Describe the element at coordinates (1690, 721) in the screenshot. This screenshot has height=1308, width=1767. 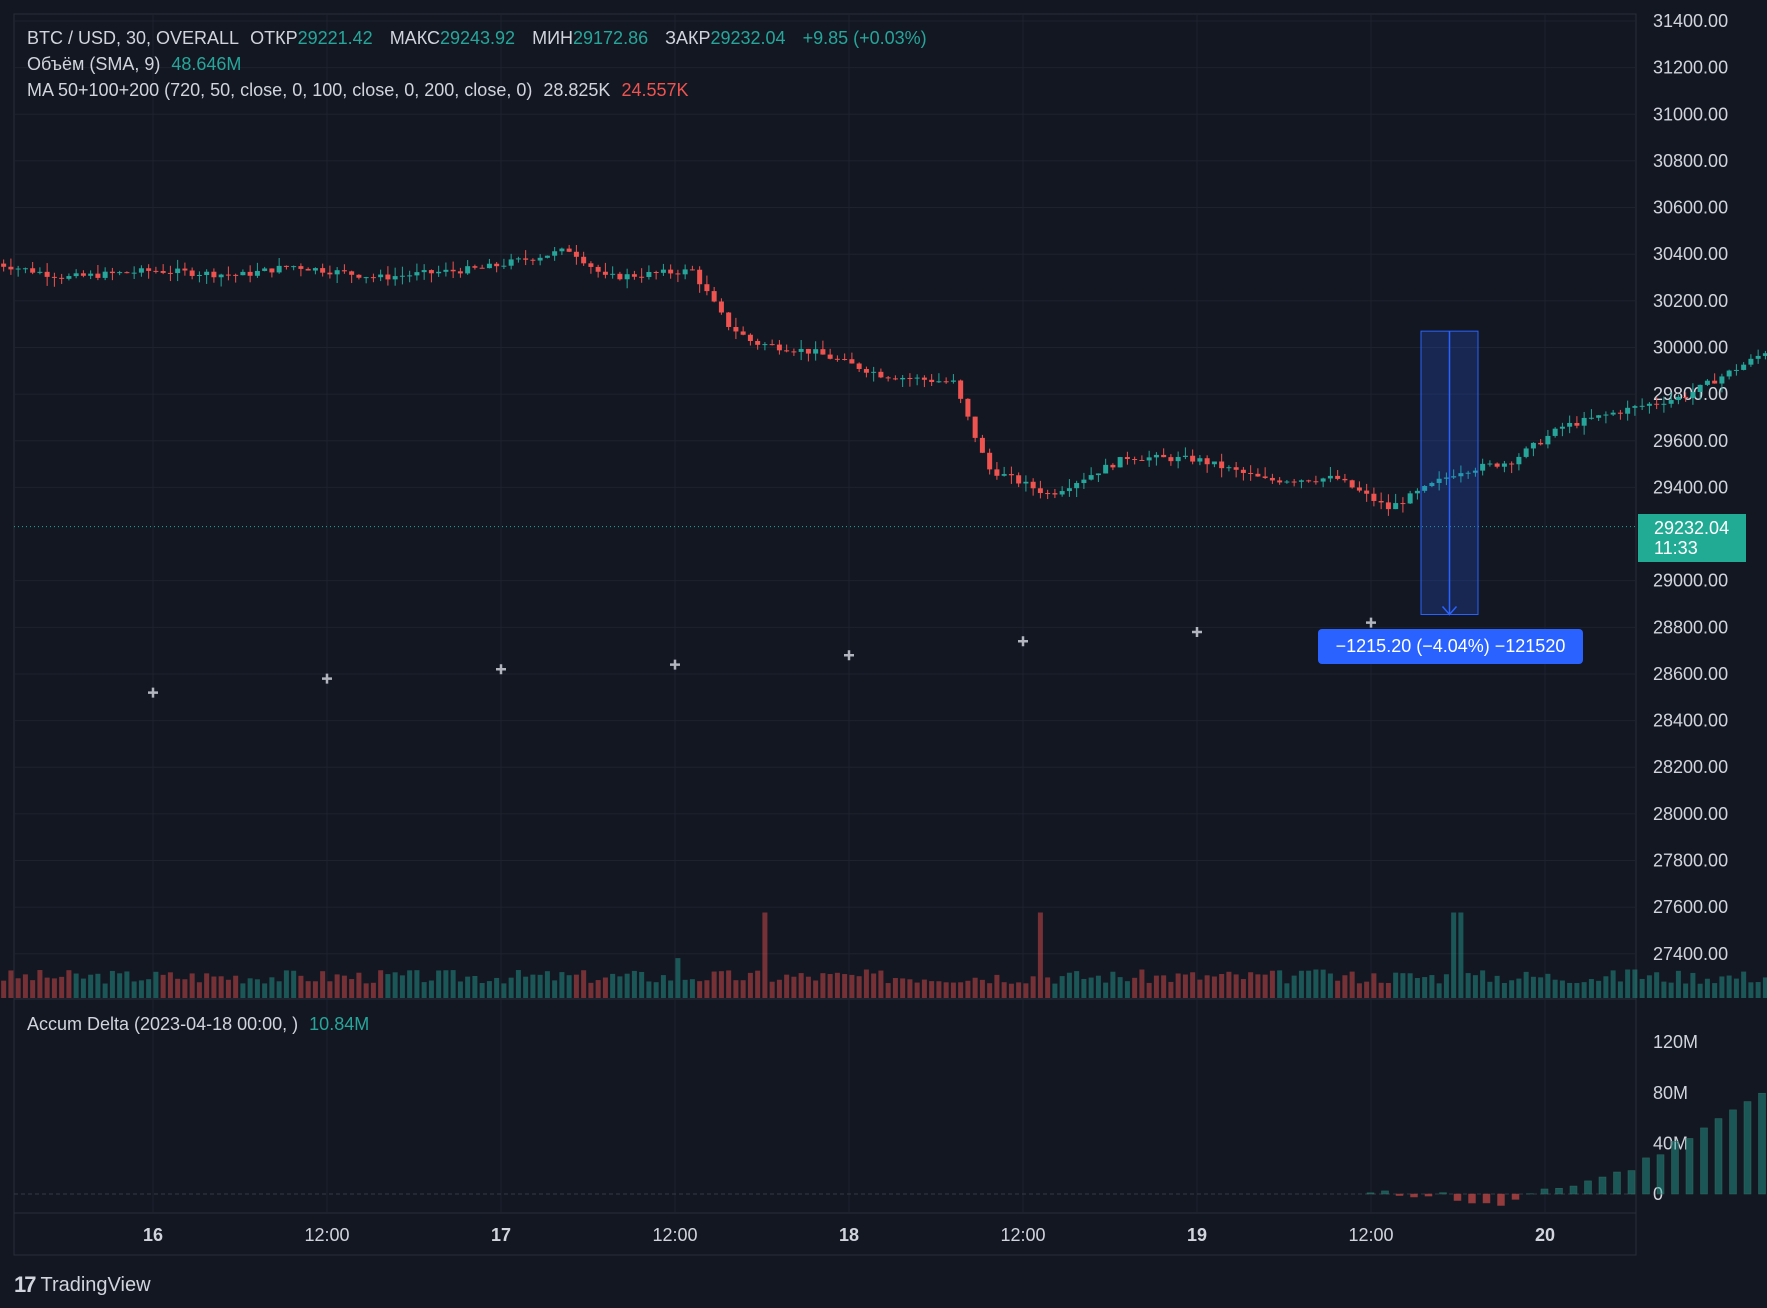
I see `price-tick-label: 28400.00` at that location.